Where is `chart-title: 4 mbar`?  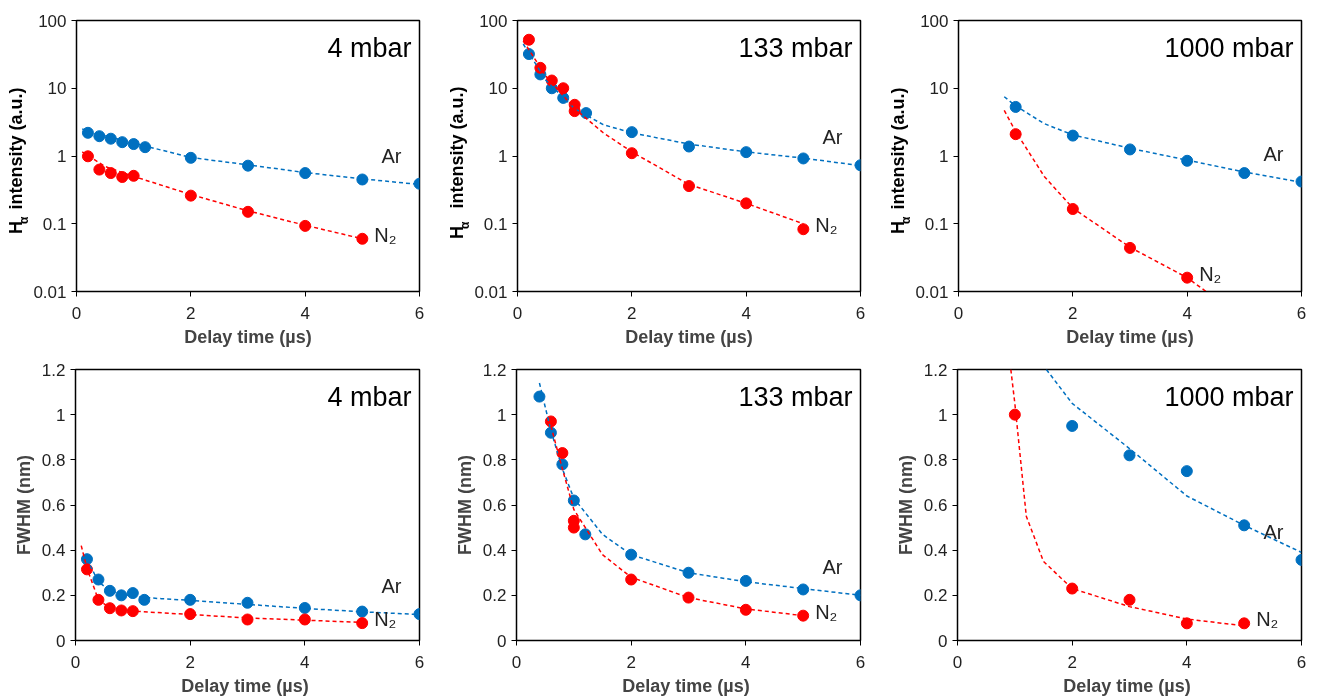 chart-title: 4 mbar is located at coordinates (369, 47).